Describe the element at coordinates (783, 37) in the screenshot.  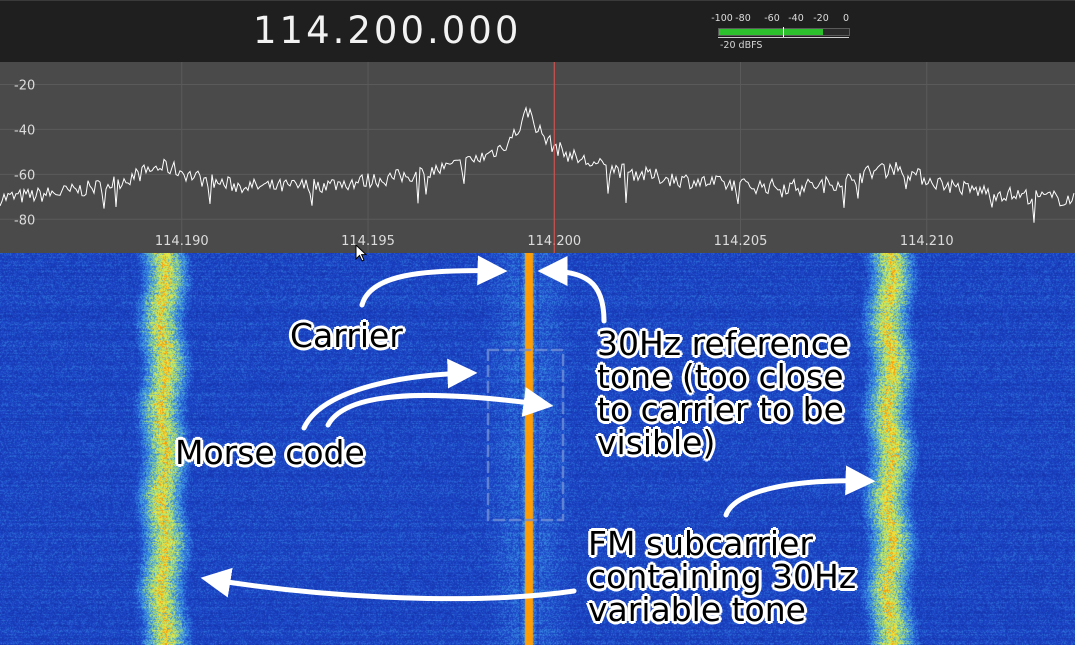
I see `meter-baseline` at that location.